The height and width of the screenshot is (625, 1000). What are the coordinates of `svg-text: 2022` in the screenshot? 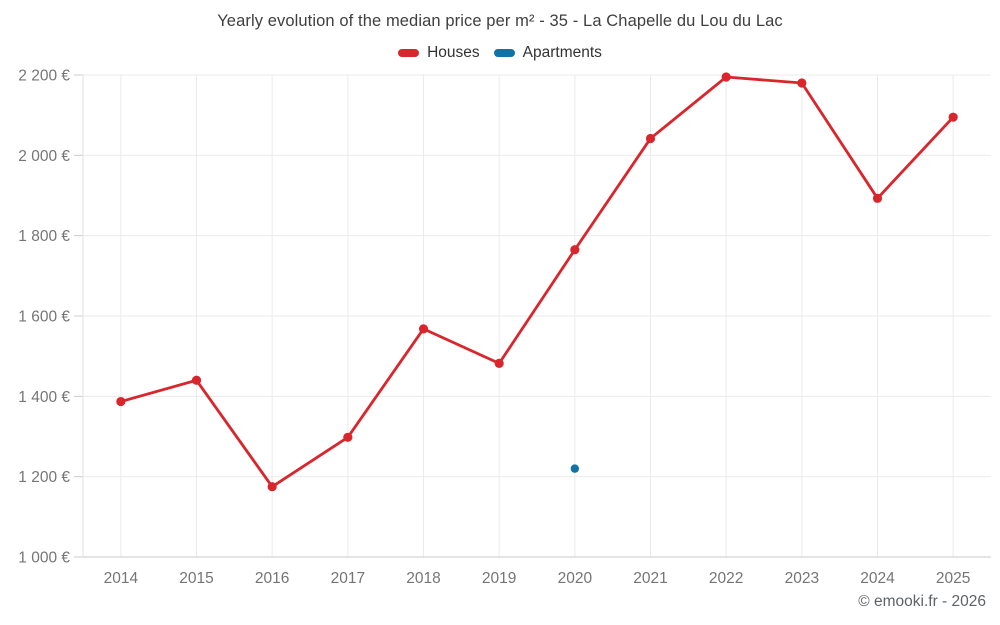 It's located at (726, 578).